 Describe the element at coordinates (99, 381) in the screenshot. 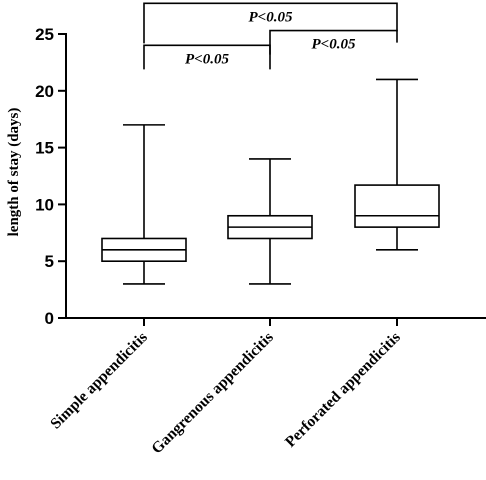

I see `x-tick-label-0: Simple appendicitis` at that location.